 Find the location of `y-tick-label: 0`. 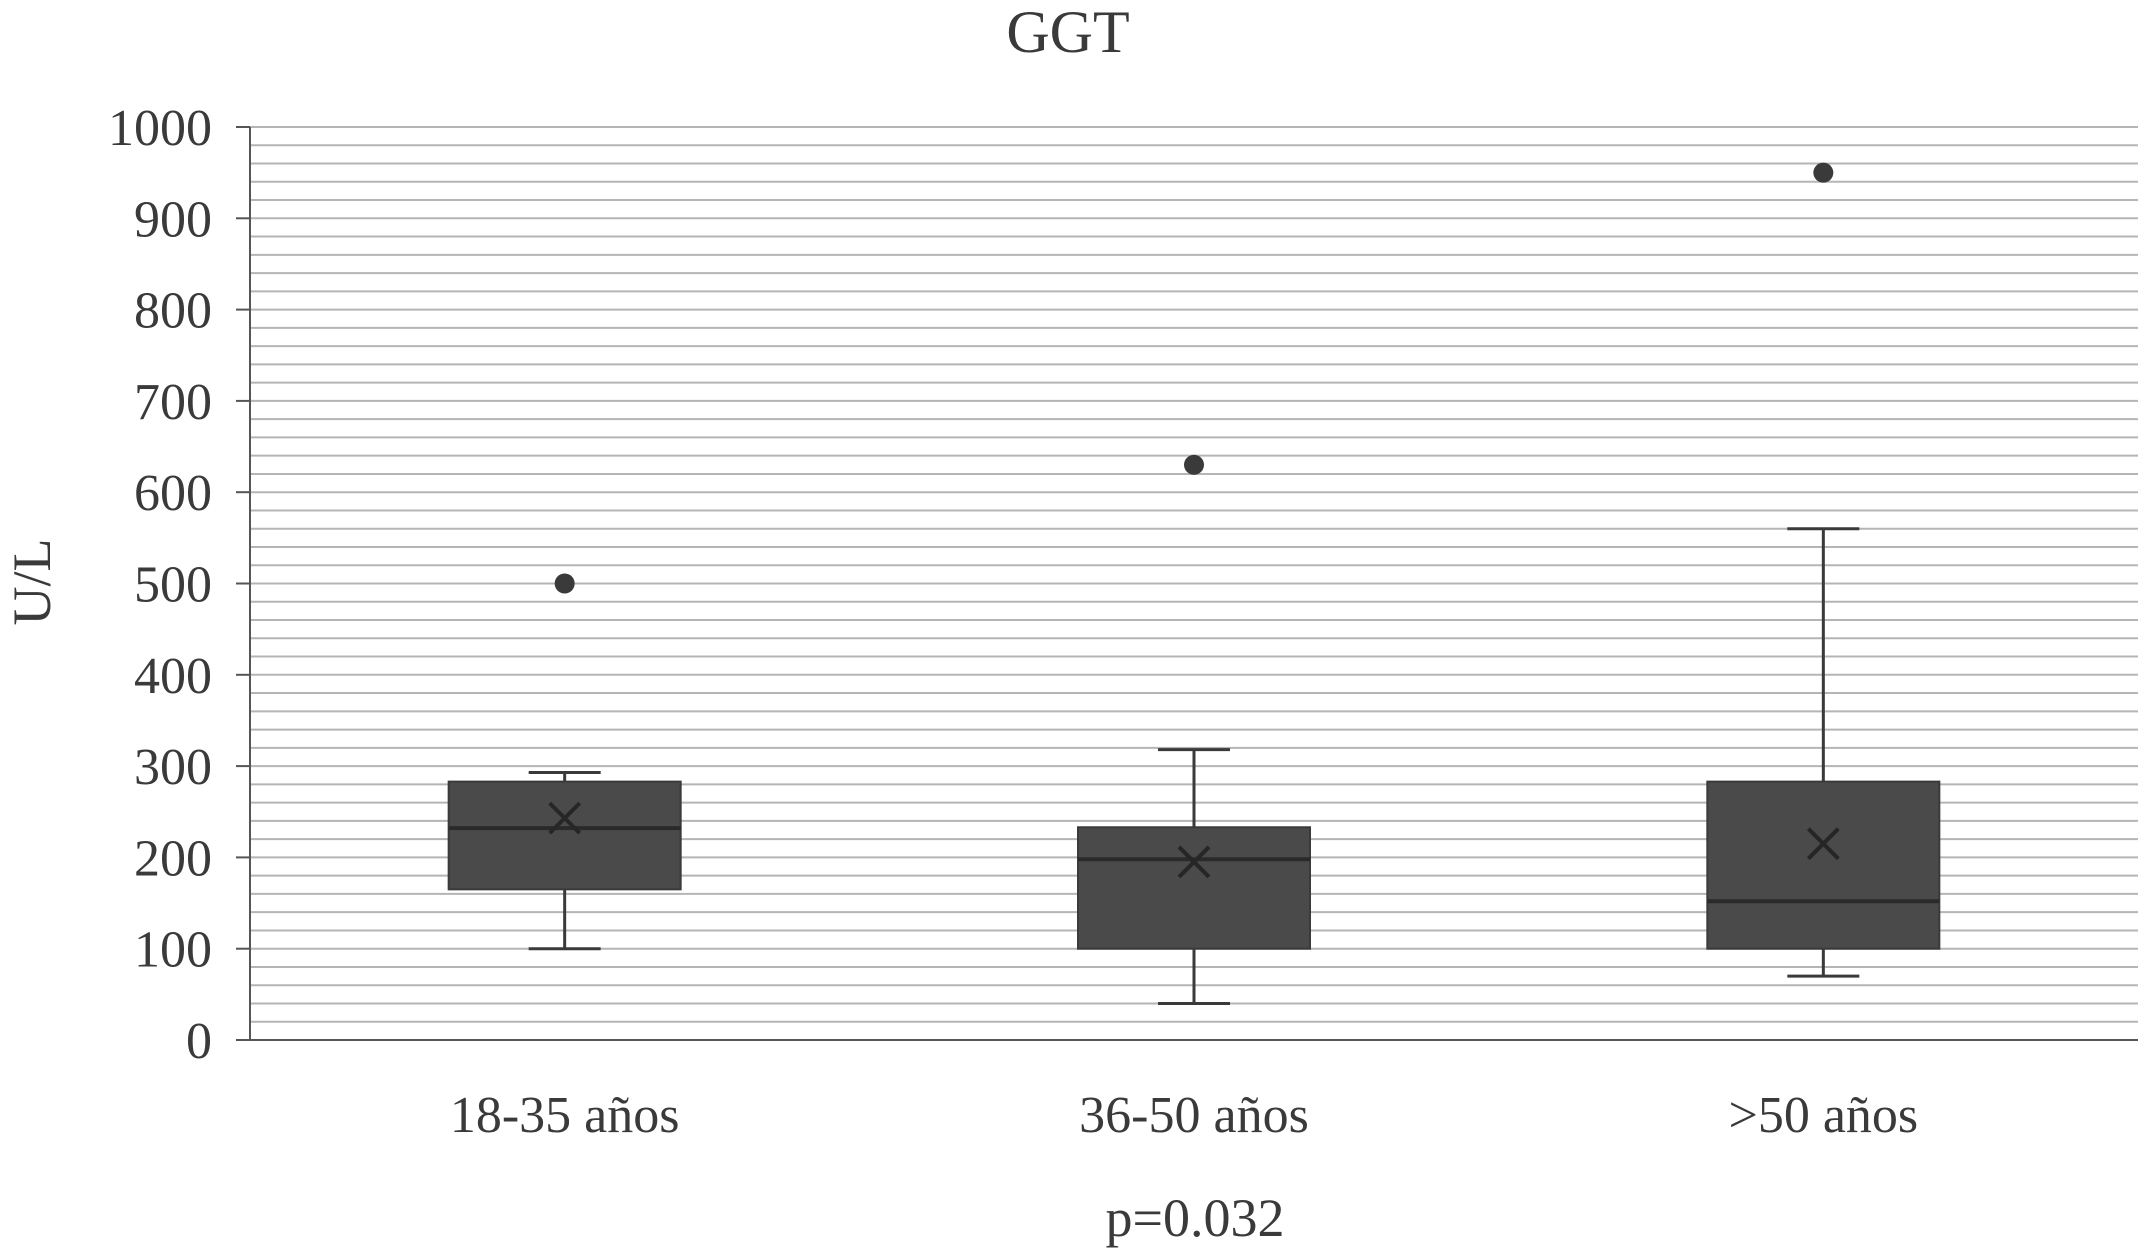

y-tick-label: 0 is located at coordinates (199, 1041).